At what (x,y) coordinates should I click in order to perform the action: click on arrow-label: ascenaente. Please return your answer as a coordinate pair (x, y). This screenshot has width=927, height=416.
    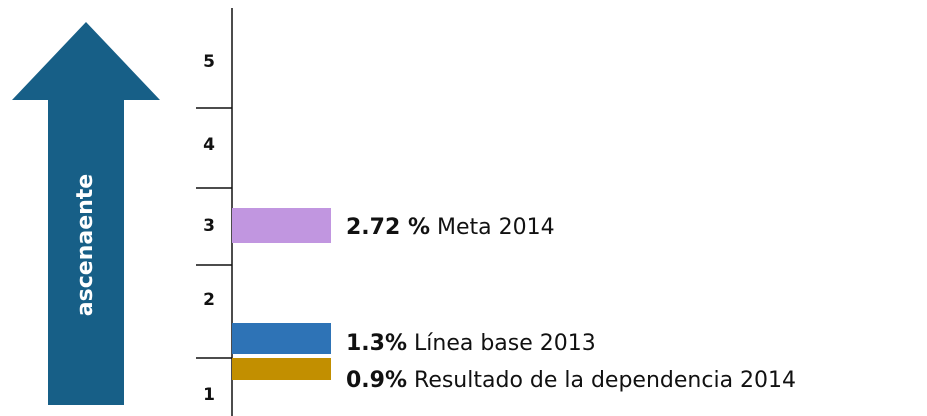
    Looking at the image, I should click on (85, 245).